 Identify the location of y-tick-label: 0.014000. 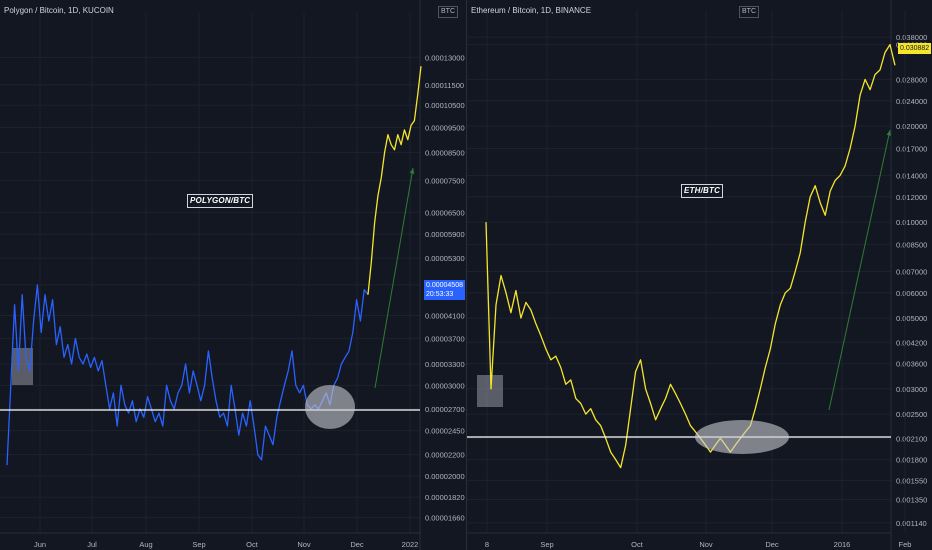
(911, 175).